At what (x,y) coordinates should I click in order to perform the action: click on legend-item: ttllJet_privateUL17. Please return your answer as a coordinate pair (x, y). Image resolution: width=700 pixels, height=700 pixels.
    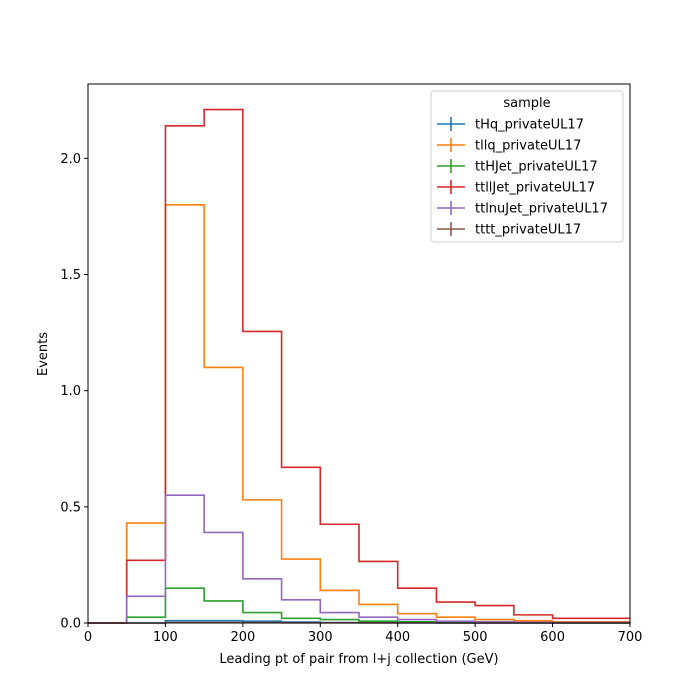
    Looking at the image, I should click on (516, 188).